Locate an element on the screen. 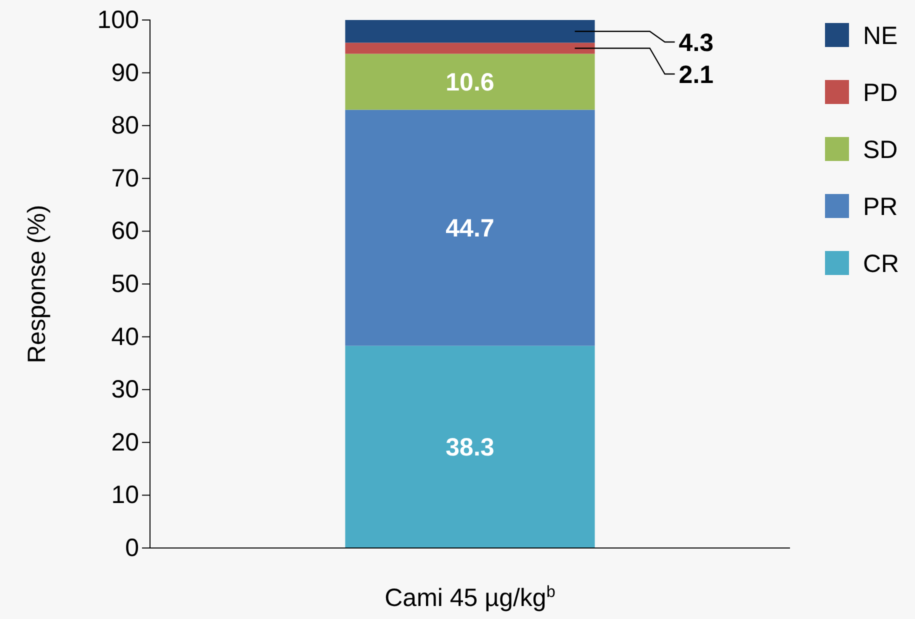  y-tick-label: 80 is located at coordinates (125, 126).